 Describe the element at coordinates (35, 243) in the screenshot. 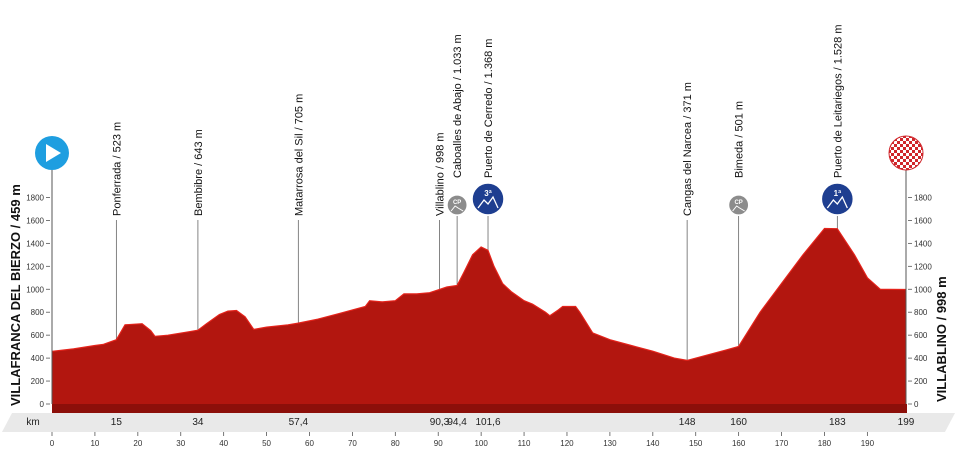

I see `y-tick-label-left: 1400` at that location.